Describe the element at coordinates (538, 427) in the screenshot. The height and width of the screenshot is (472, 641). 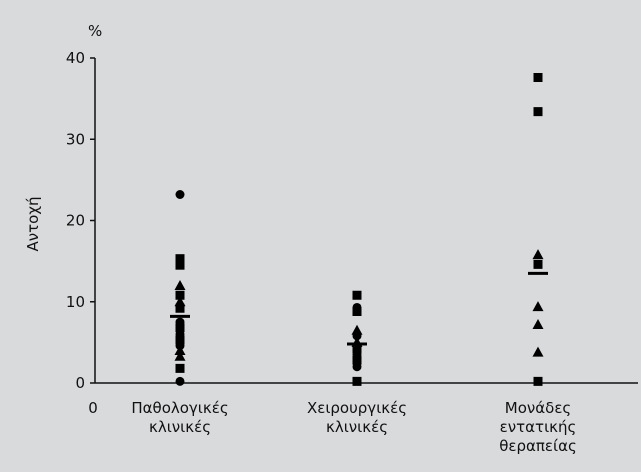
I see `category-label: εντατικής` at that location.